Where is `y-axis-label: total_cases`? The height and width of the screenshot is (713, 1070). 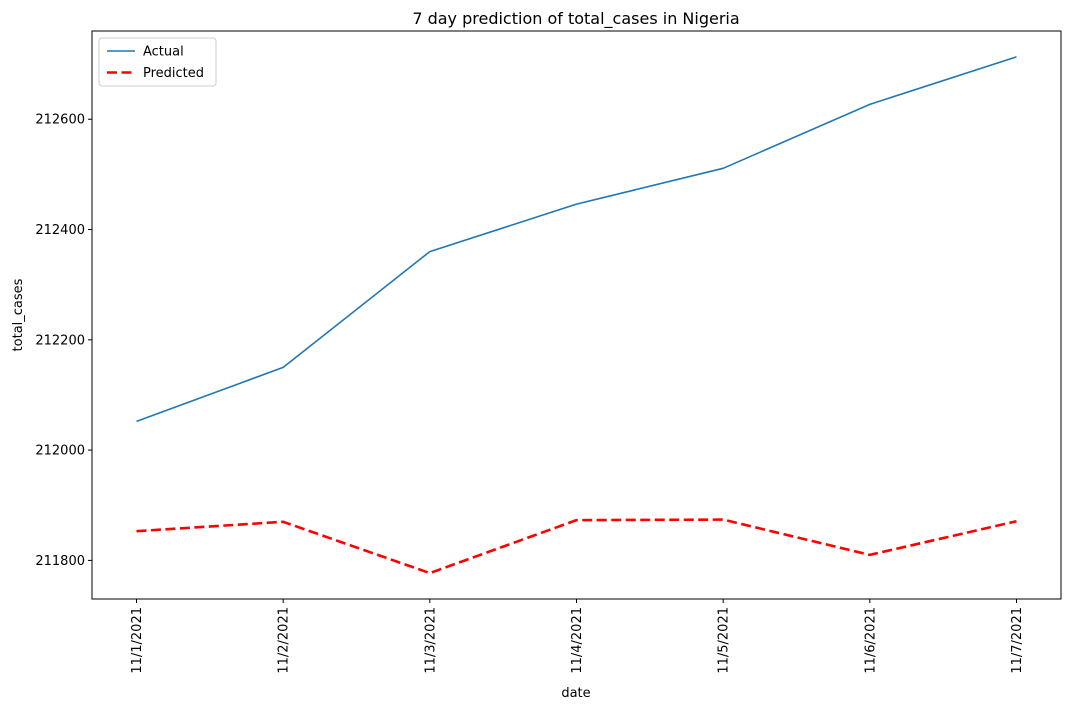 y-axis-label: total_cases is located at coordinates (18, 314).